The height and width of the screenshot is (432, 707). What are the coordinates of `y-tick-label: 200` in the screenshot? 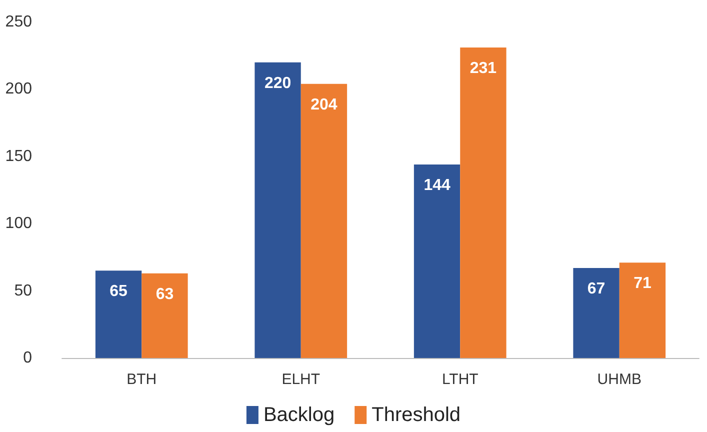 It's located at (18, 89).